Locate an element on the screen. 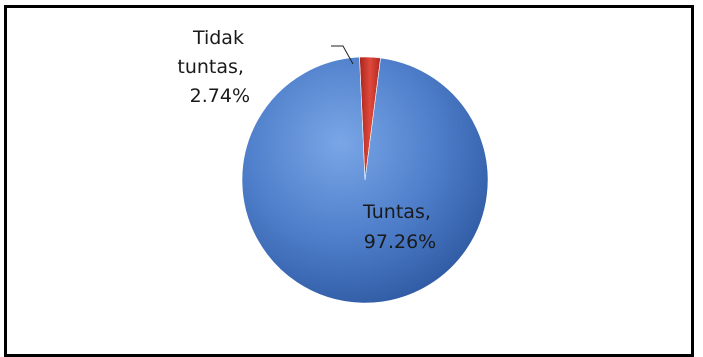 Image resolution: width=703 pixels, height=357 pixels. data-label-tidak-tuntas: Tidak tuntas, 2.74% is located at coordinates (213, 67).